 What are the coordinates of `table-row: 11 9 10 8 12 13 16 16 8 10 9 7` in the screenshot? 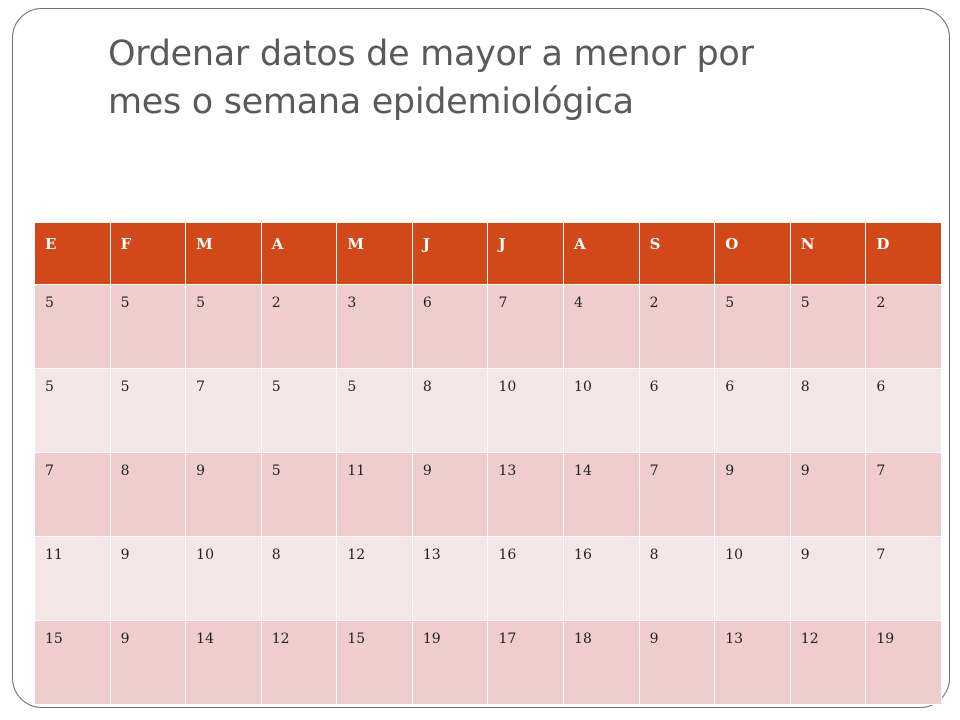 It's located at (488, 578).